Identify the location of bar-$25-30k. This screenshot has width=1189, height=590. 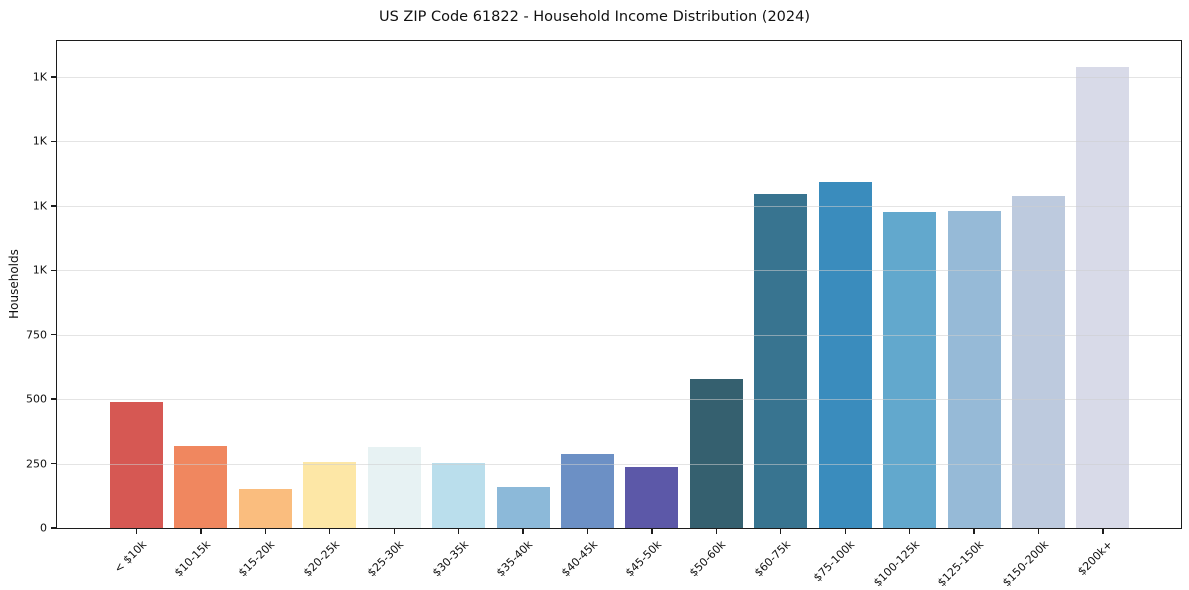
(394, 487).